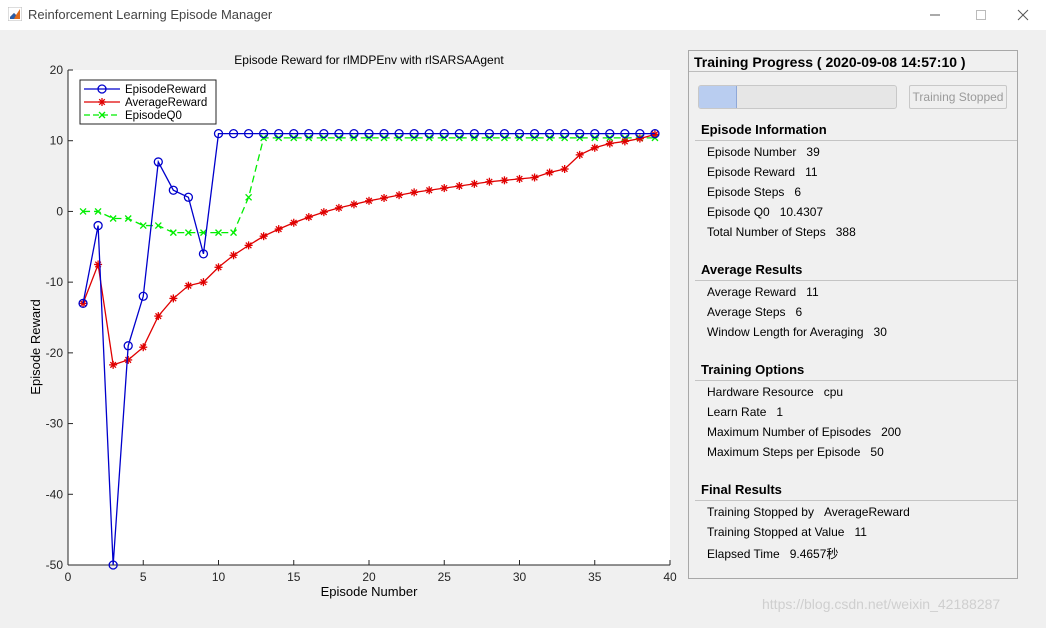 This screenshot has width=1046, height=628. I want to click on minimize-button, so click(935, 15).